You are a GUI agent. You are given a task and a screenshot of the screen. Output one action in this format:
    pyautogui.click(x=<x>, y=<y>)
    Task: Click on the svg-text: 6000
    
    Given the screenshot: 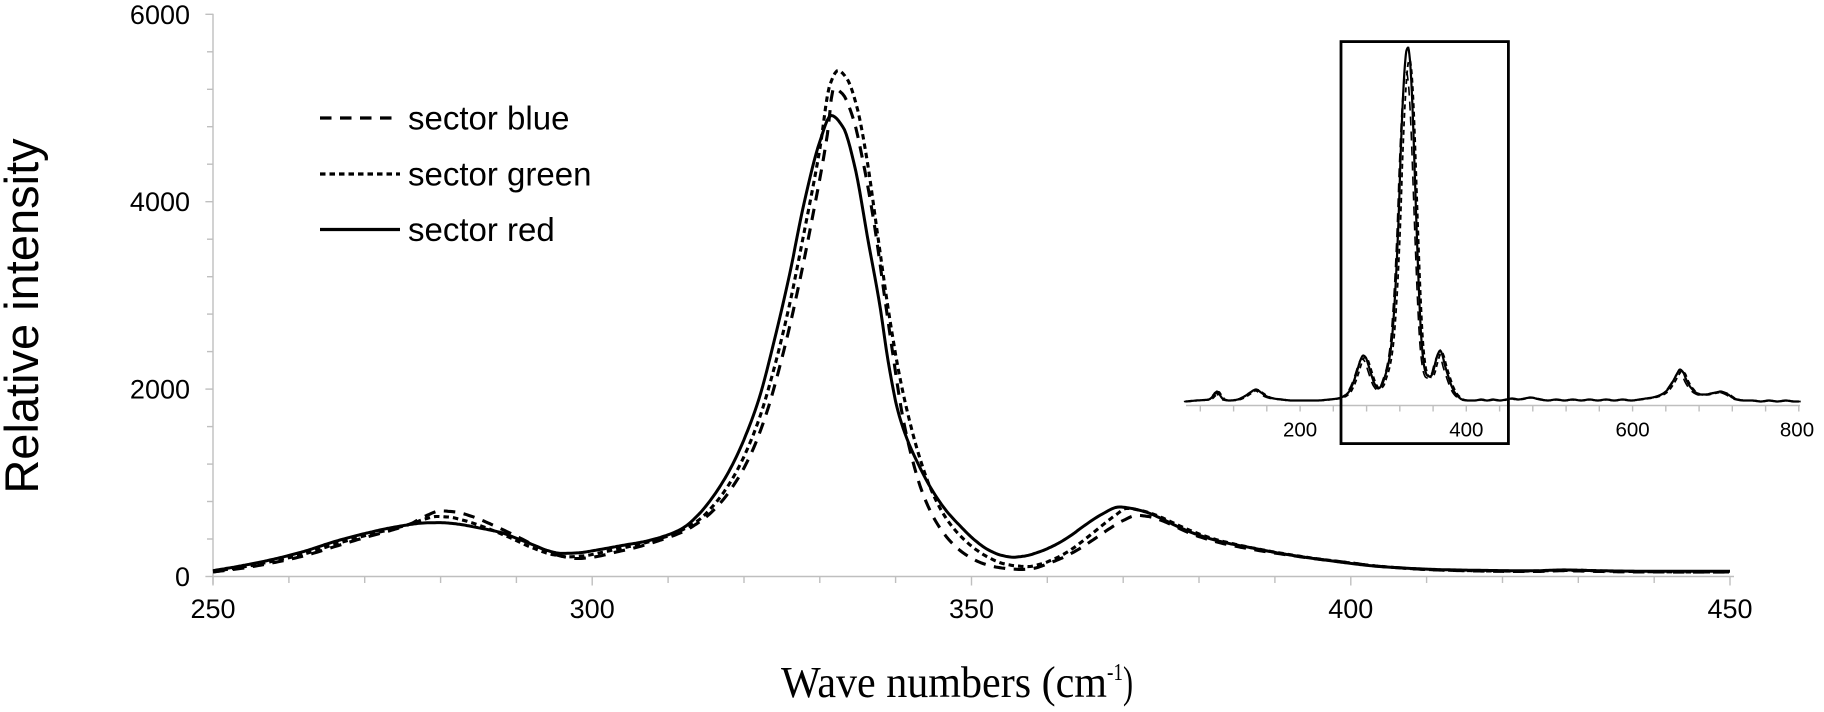 What is the action you would take?
    pyautogui.click(x=160, y=15)
    